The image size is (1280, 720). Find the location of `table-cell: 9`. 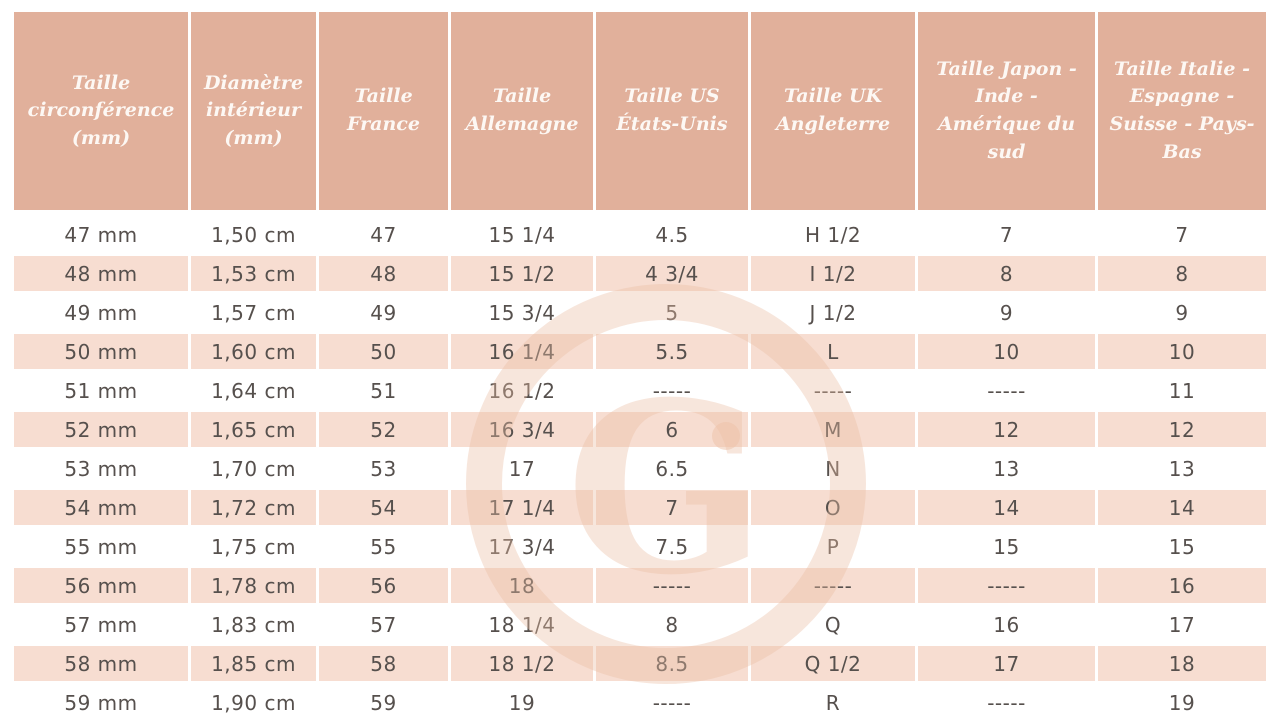

table-cell: 9 is located at coordinates (1182, 314).